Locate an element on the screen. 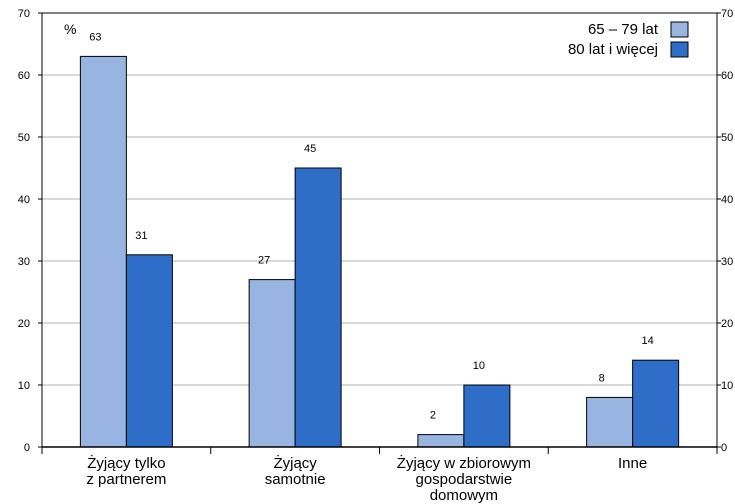  y-tick-label-right: 70 is located at coordinates (727, 14).